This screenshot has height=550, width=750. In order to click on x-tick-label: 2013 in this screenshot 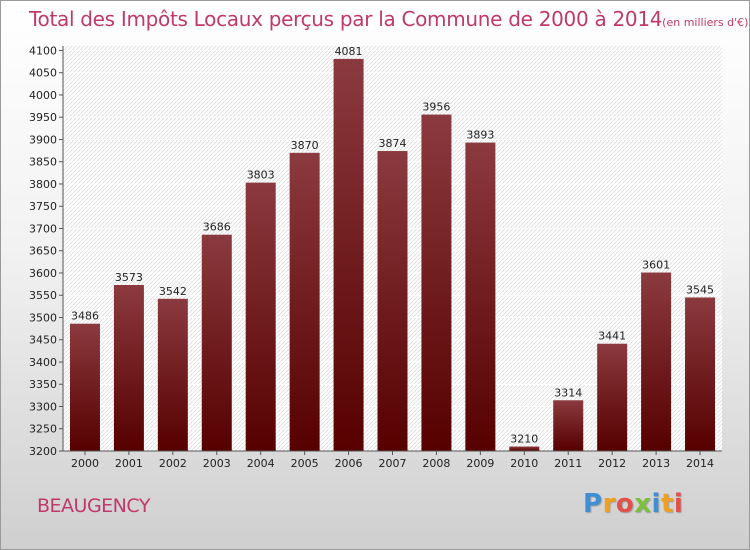, I will do `click(656, 463)`.